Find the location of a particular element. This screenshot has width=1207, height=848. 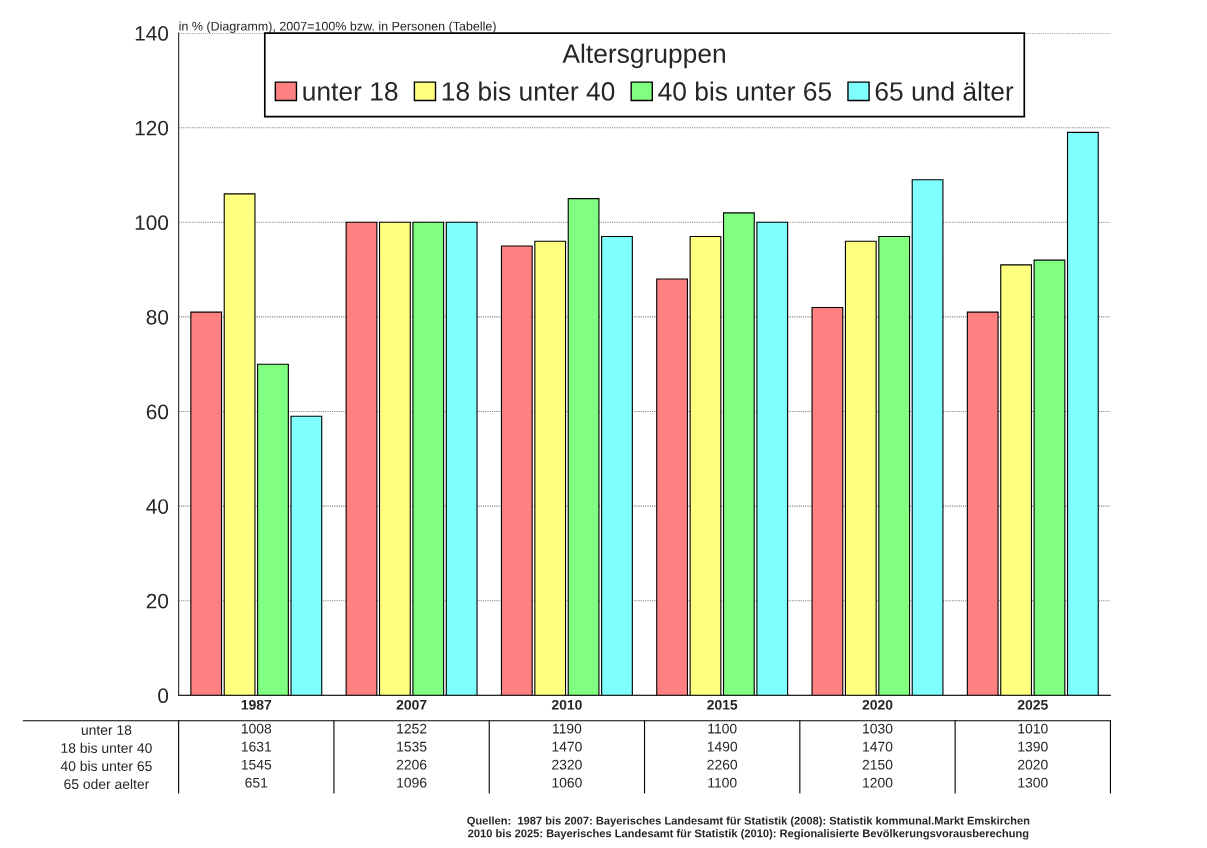

y-tick-label: 0 is located at coordinates (163, 696).